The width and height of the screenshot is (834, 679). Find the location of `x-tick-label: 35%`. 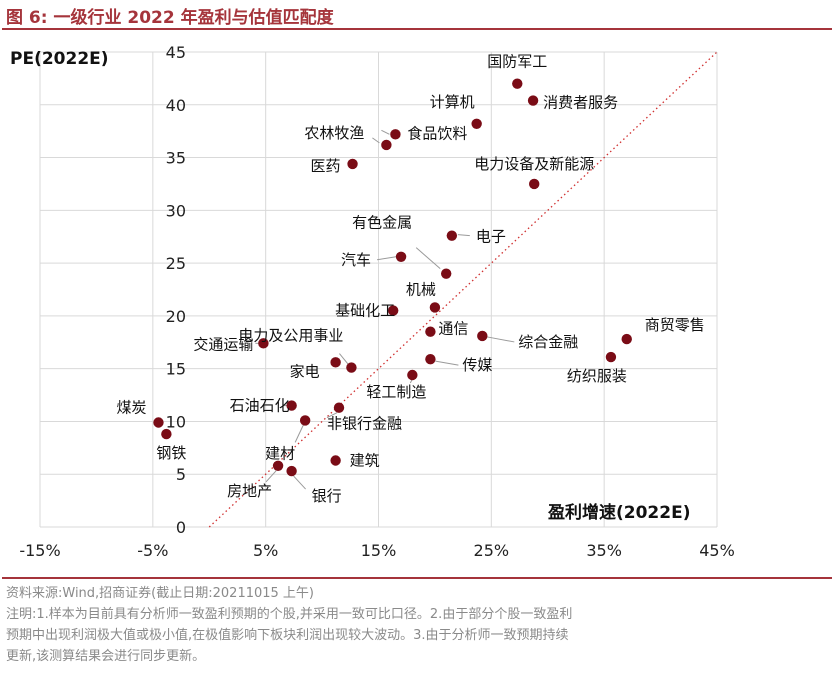

x-tick-label: 35% is located at coordinates (604, 550).